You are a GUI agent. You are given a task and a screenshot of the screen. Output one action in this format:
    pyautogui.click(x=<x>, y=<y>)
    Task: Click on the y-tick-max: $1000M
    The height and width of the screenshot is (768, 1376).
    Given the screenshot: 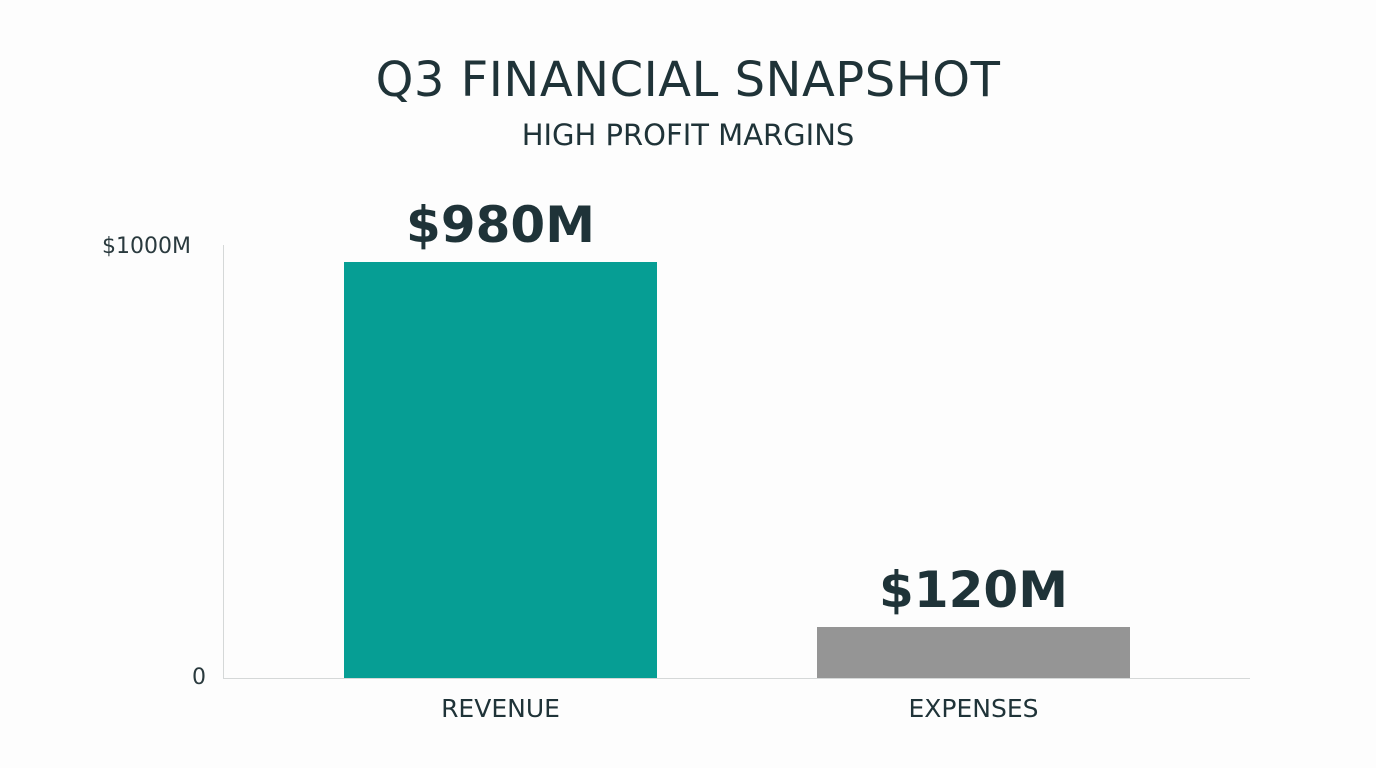 What is the action you would take?
    pyautogui.click(x=146, y=246)
    